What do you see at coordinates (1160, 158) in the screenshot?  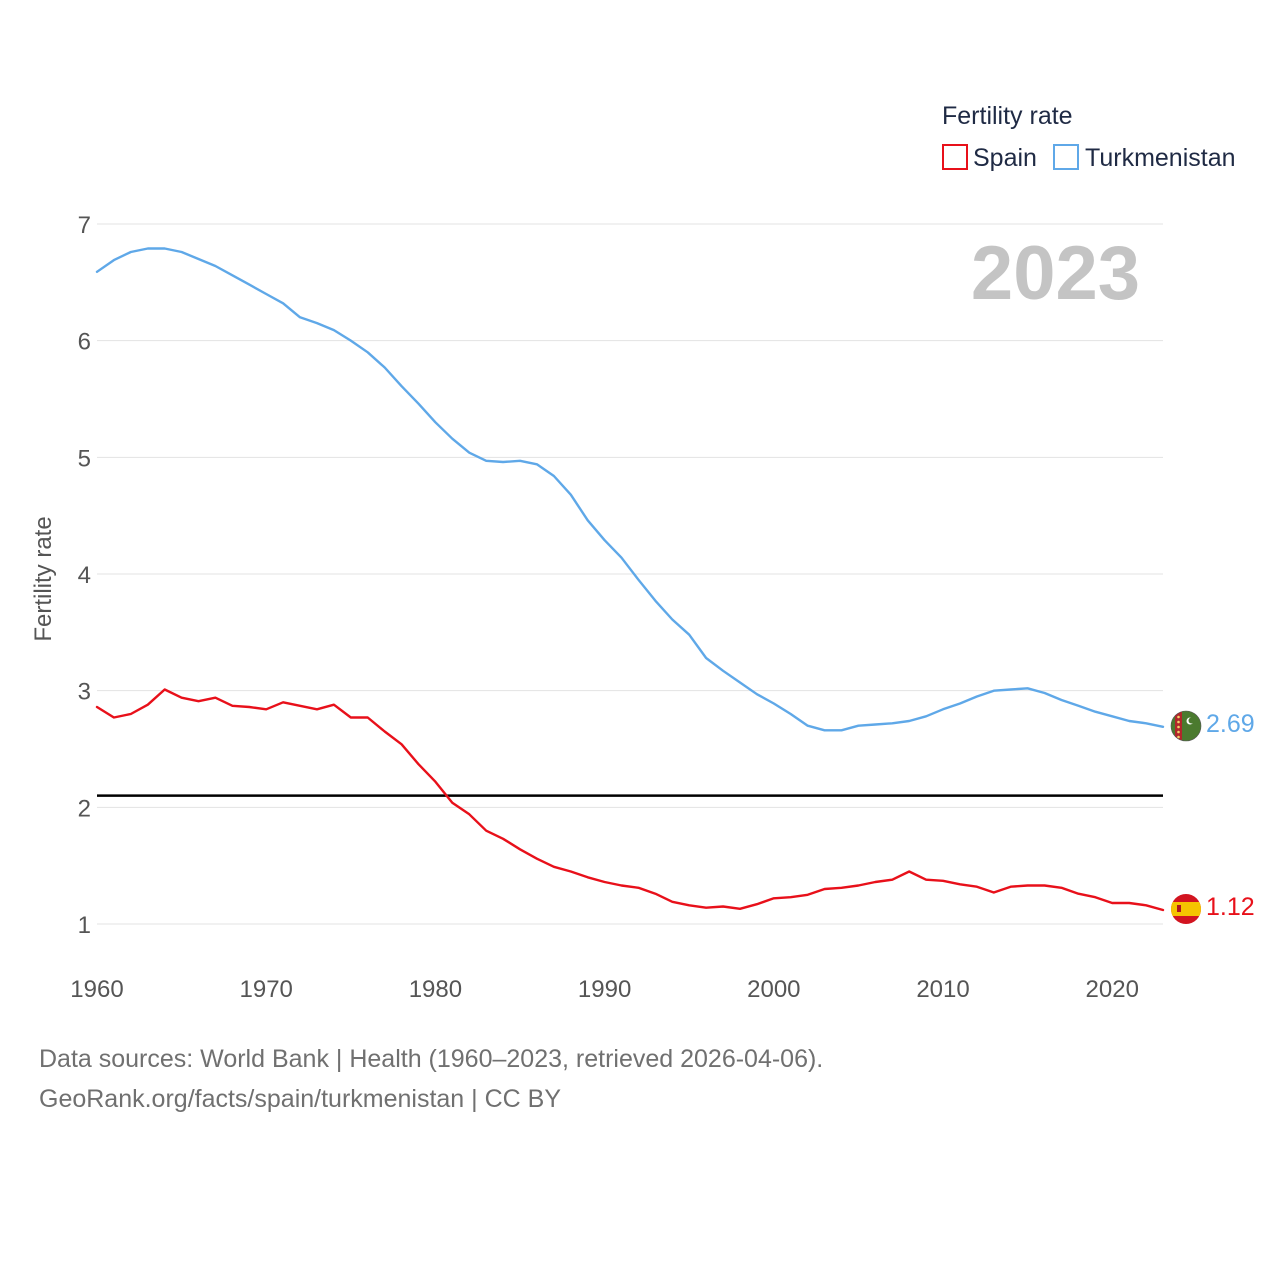 I see `legend-label-turkmenistan: Turkmenistan` at bounding box center [1160, 158].